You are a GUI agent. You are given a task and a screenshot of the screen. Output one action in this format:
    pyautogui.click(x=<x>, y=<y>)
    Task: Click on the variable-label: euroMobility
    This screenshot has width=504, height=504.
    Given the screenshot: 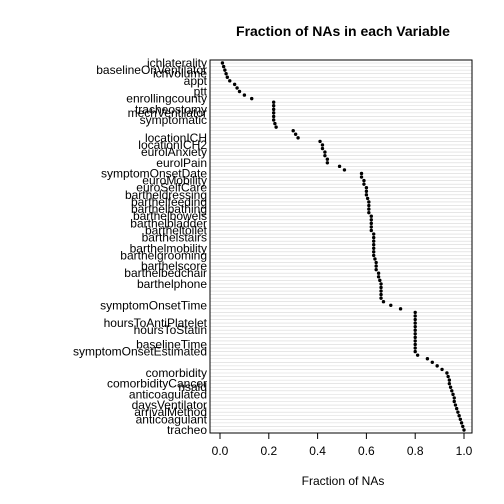 What is the action you would take?
    pyautogui.click(x=174, y=181)
    